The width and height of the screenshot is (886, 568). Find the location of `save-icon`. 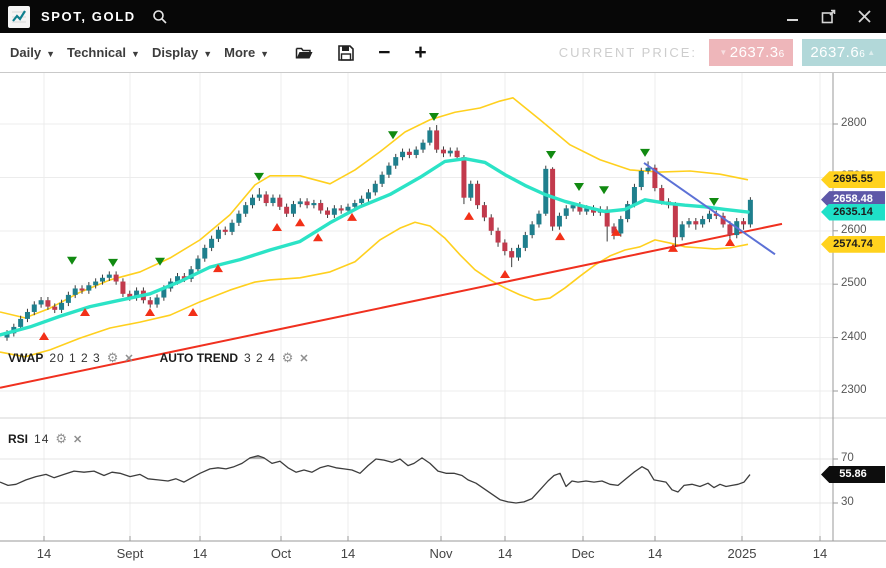

save-icon is located at coordinates (346, 52).